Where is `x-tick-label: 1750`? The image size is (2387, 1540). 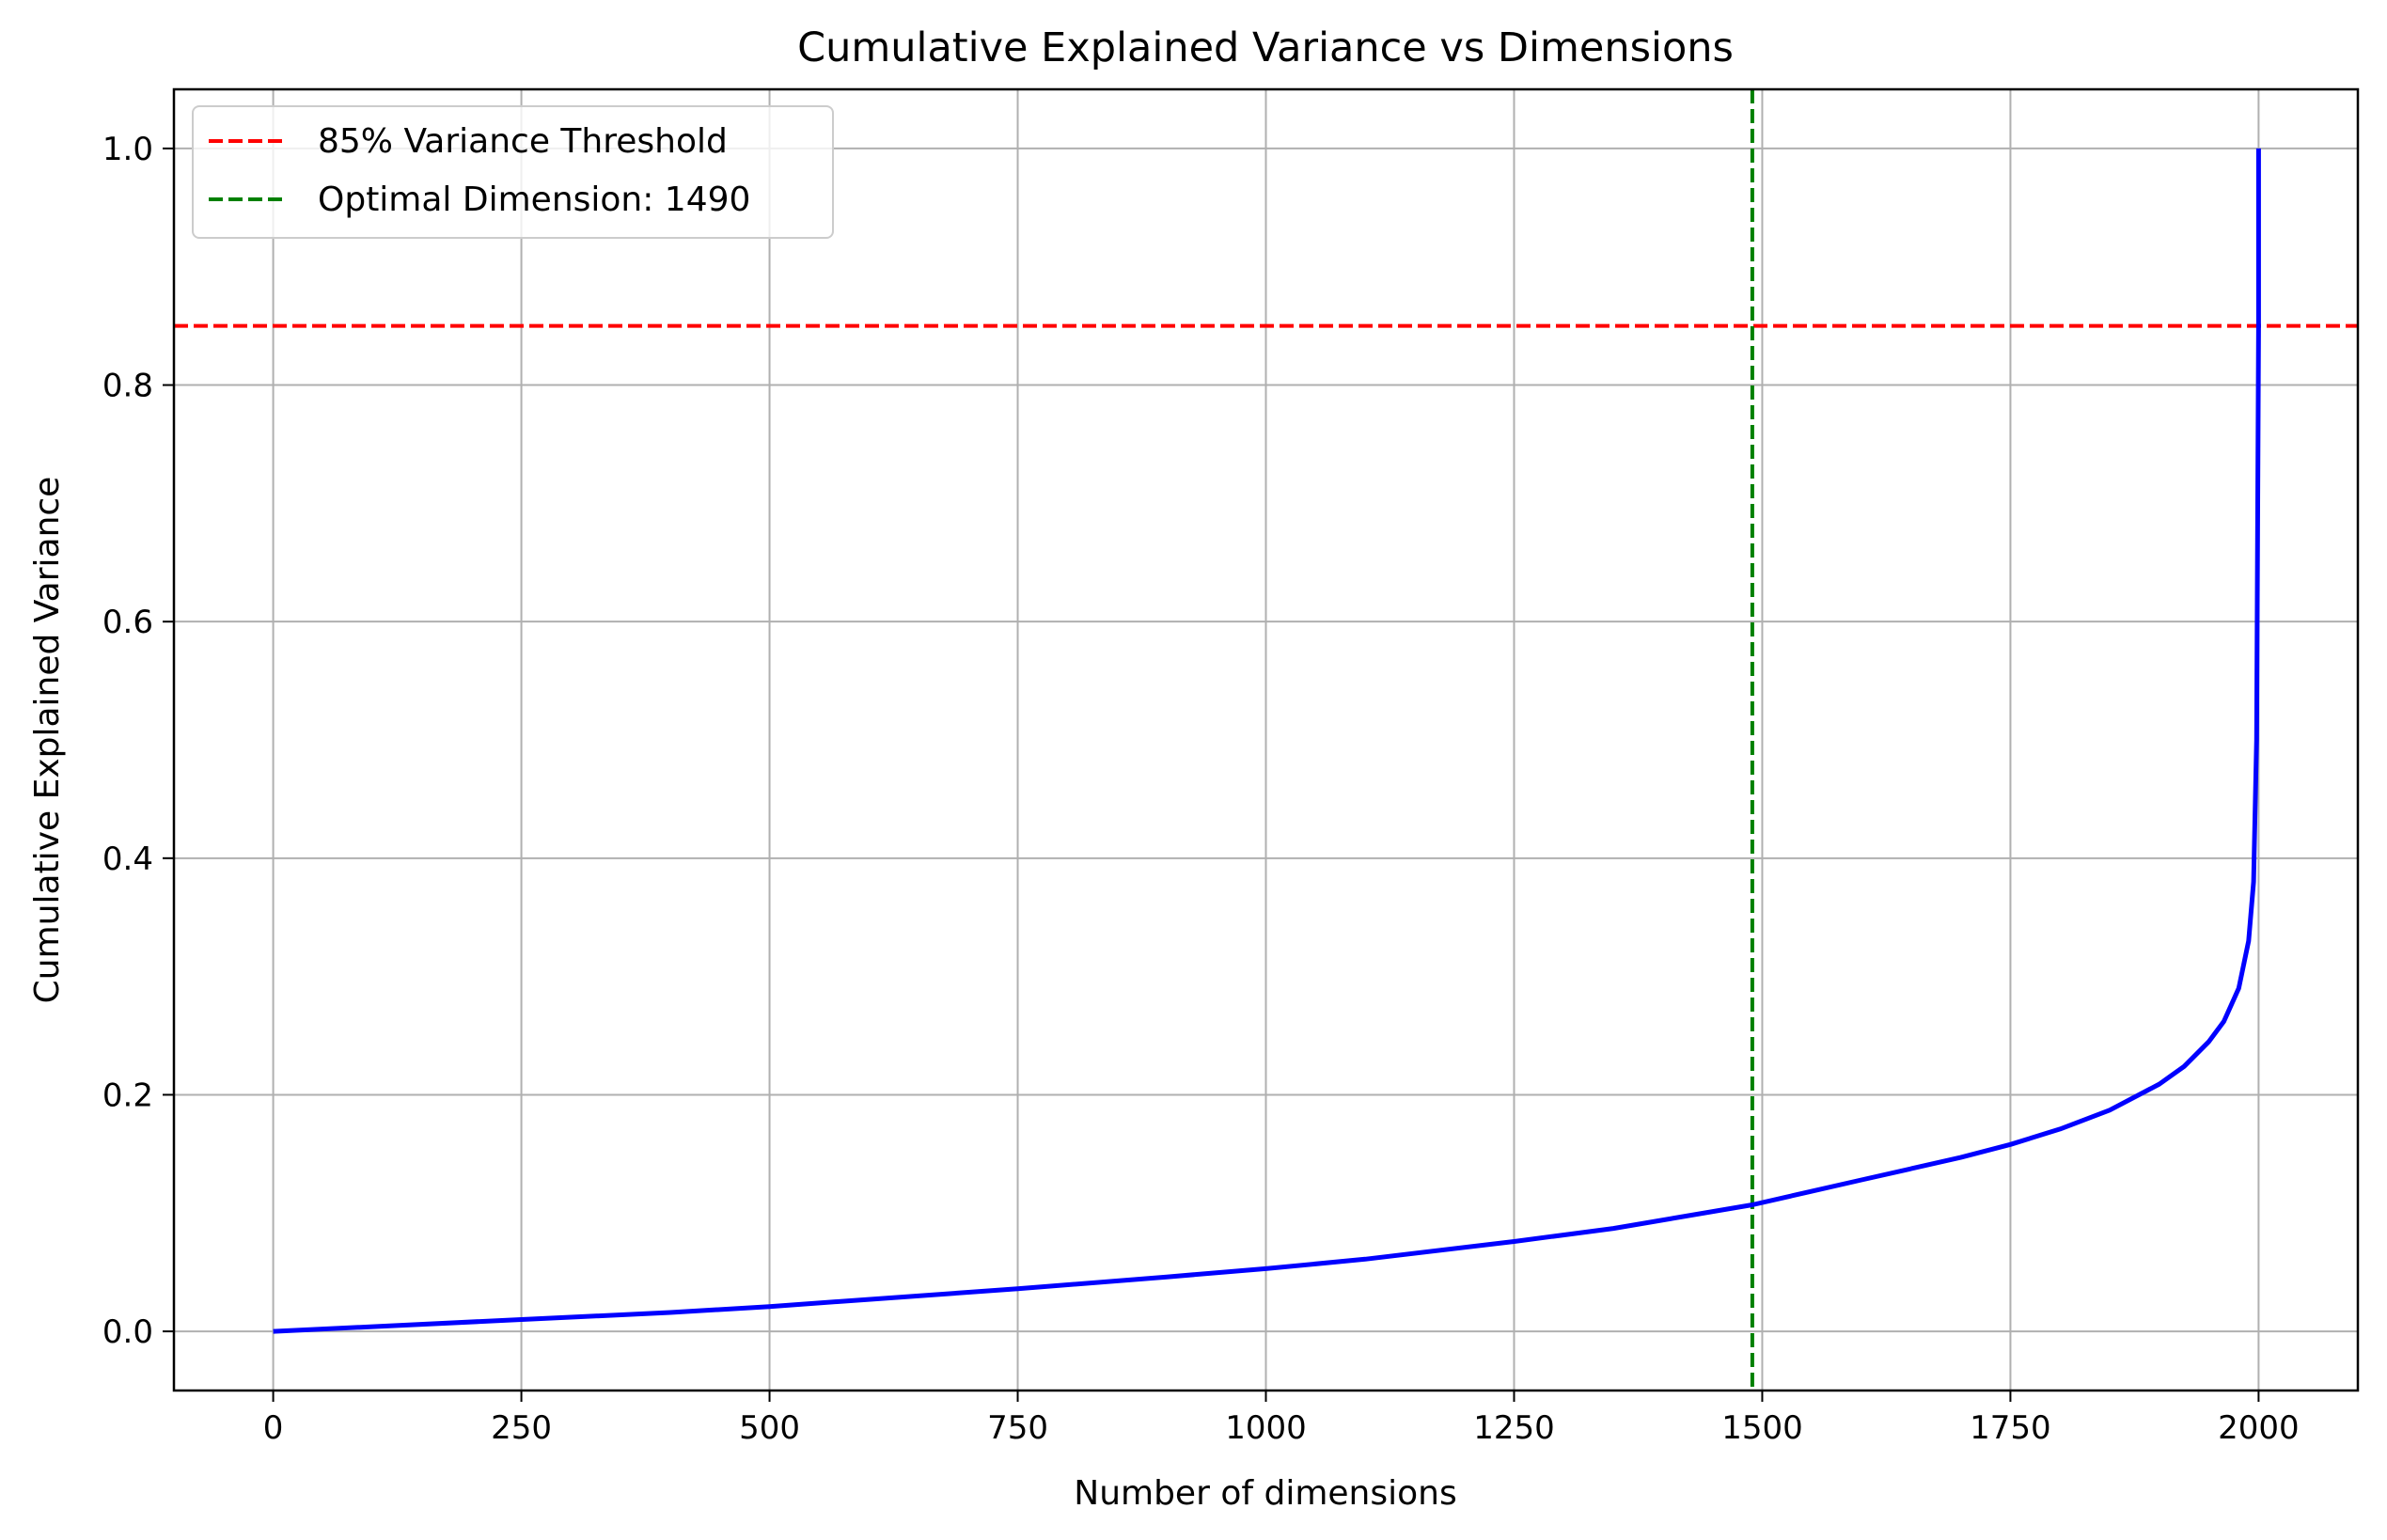 x-tick-label: 1750 is located at coordinates (2010, 1428).